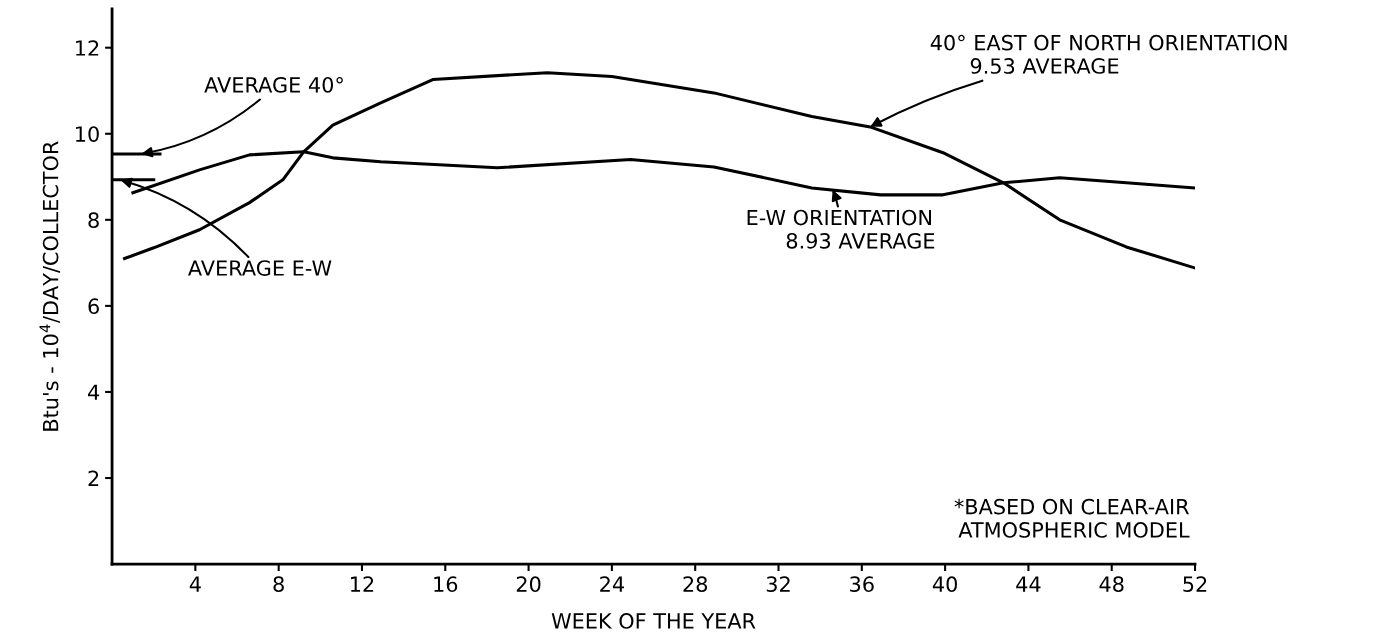 Image resolution: width=1392 pixels, height=641 pixels. Describe the element at coordinates (278, 584) in the screenshot. I see `x-tick-label: 8` at that location.